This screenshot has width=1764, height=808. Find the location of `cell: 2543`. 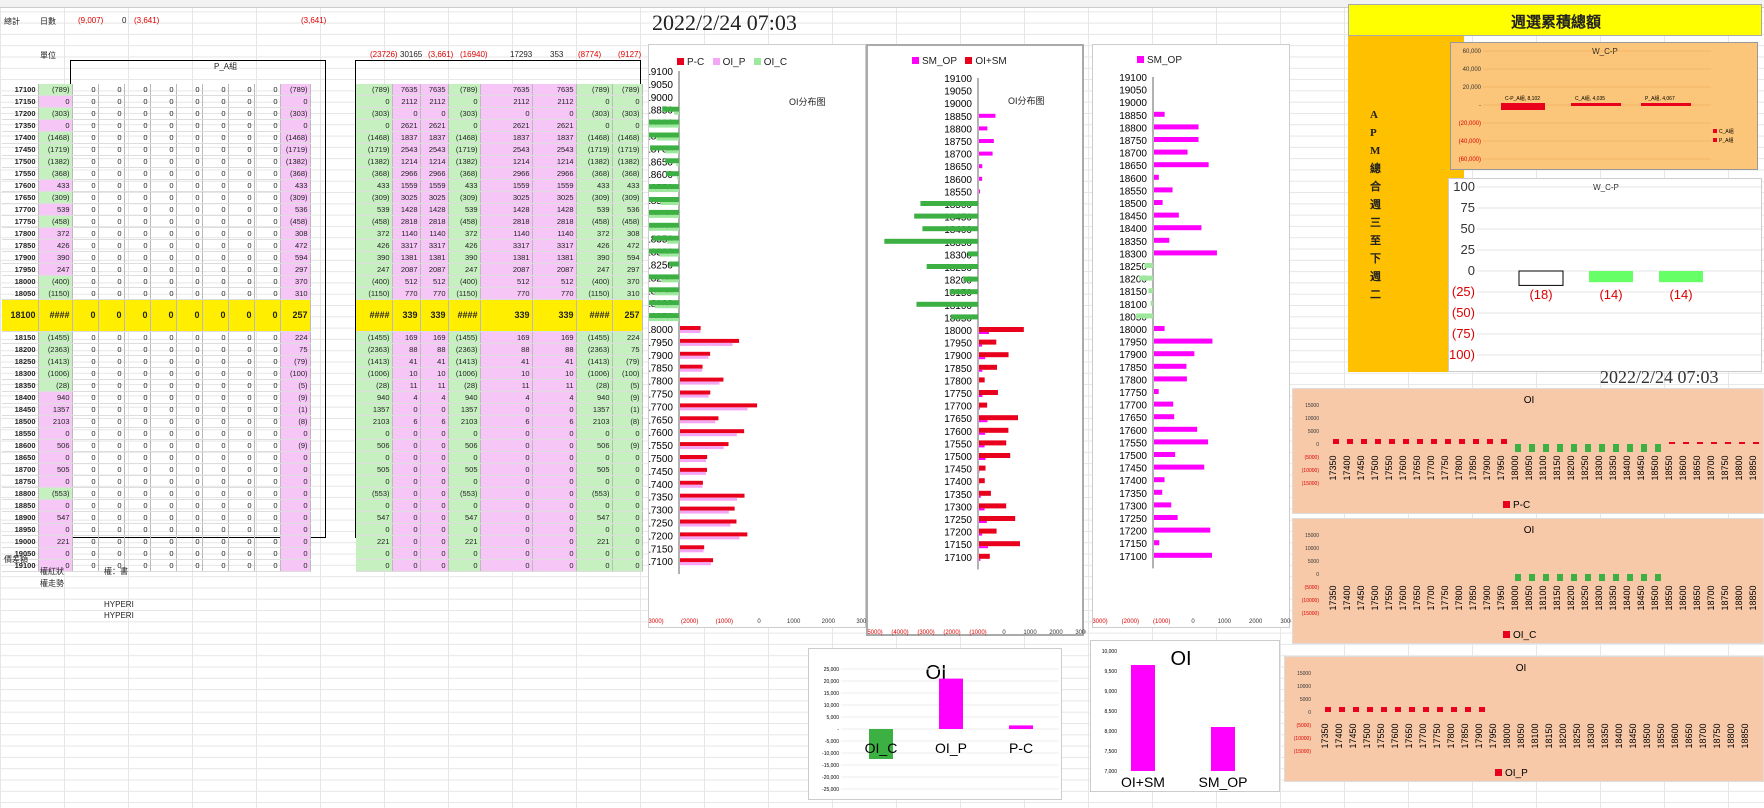

cell: 2543 is located at coordinates (434, 149).